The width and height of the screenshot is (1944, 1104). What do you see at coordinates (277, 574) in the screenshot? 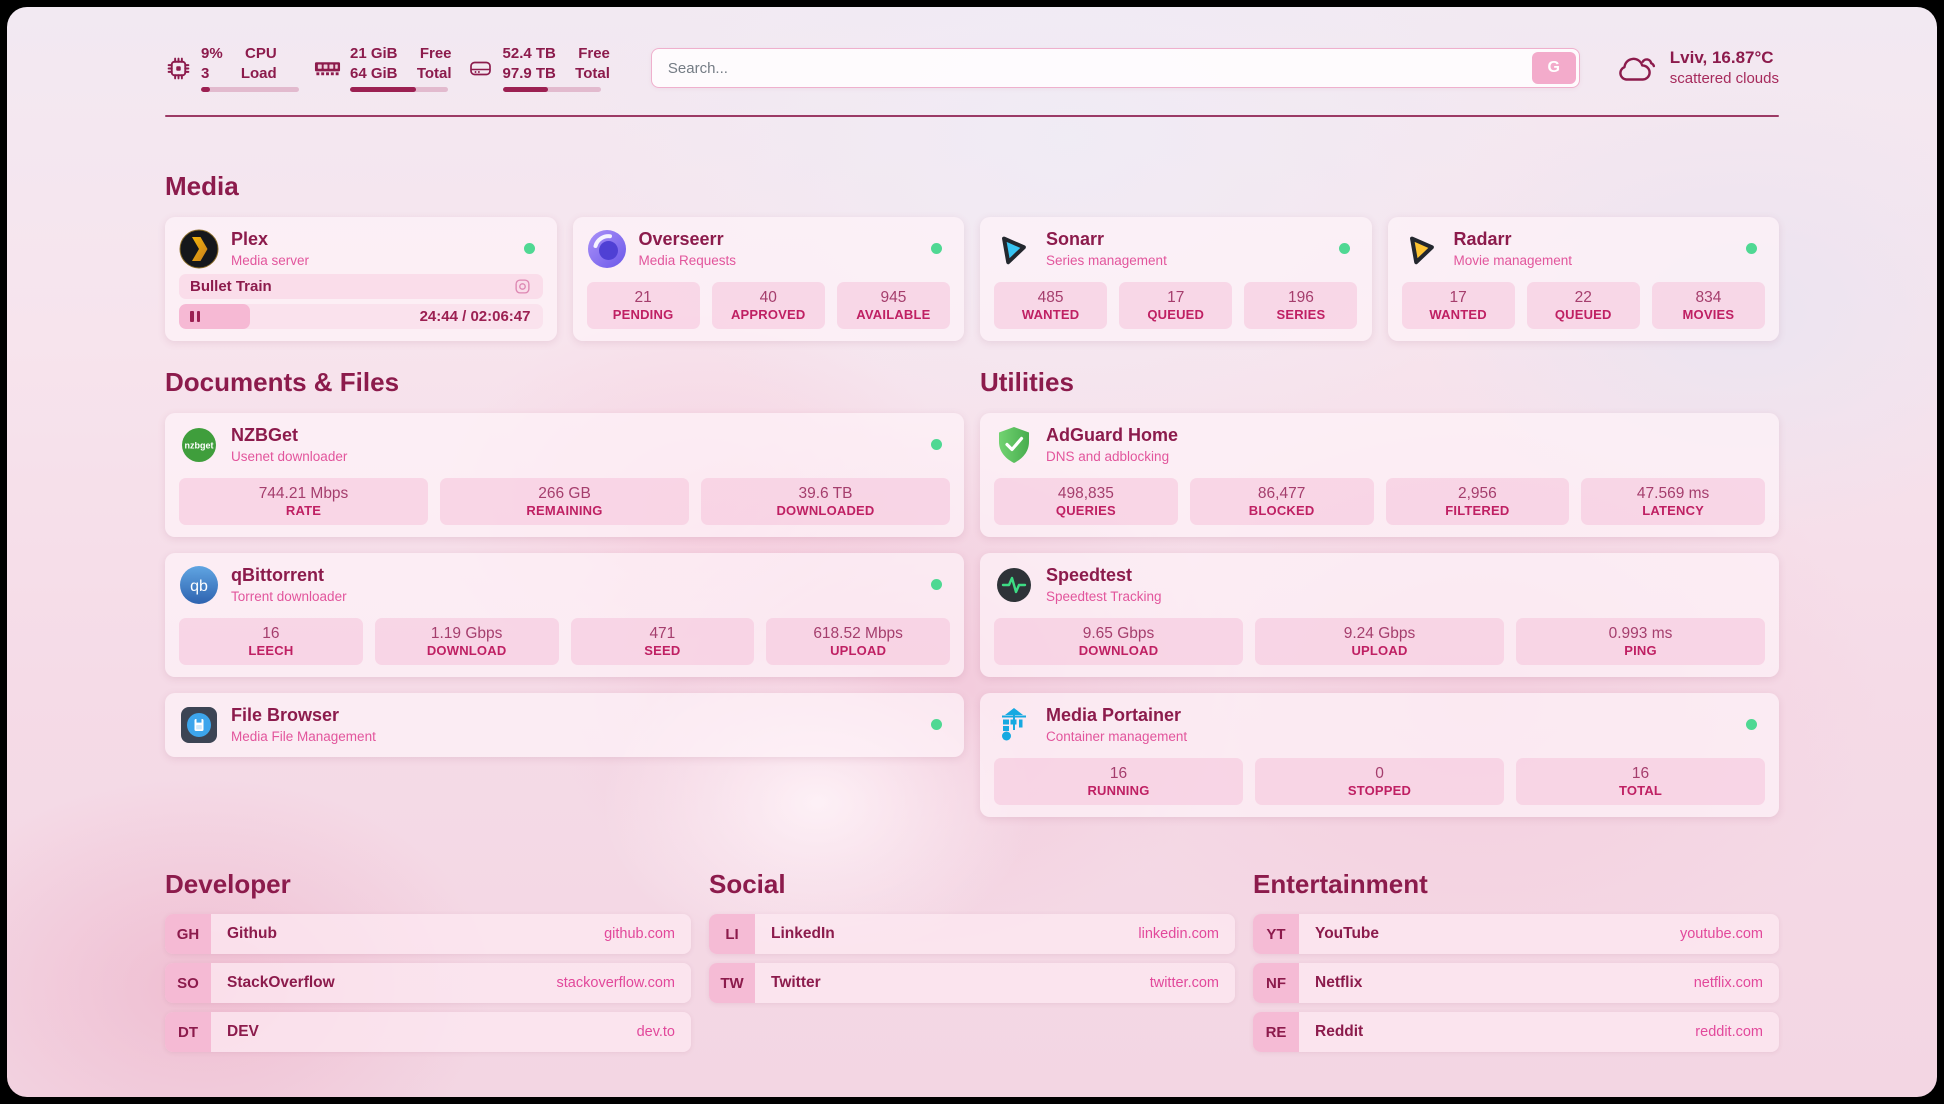
I see `app-title: qBittorrent` at bounding box center [277, 574].